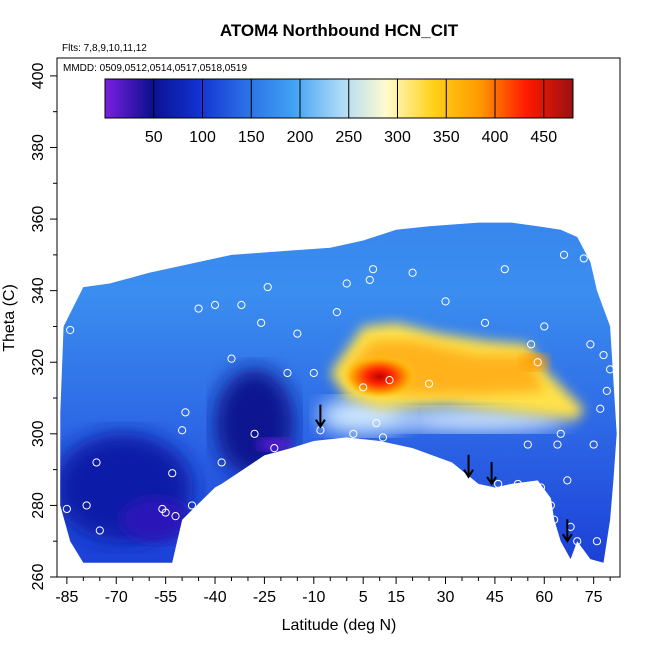  Describe the element at coordinates (333, 591) in the screenshot. I see `x-axis: -85 -70 -55 -40 -25 -10 5 15 30 45 60 75` at that location.